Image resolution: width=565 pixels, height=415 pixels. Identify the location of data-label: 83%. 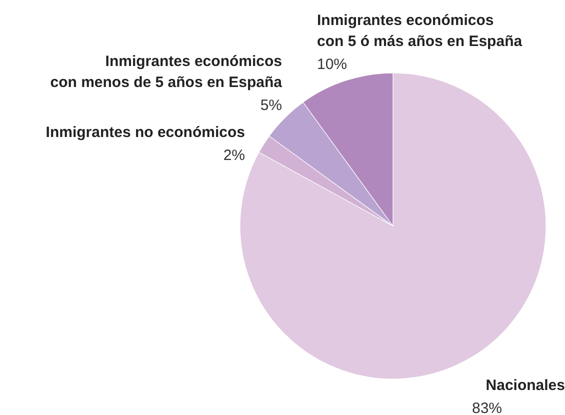
(487, 407).